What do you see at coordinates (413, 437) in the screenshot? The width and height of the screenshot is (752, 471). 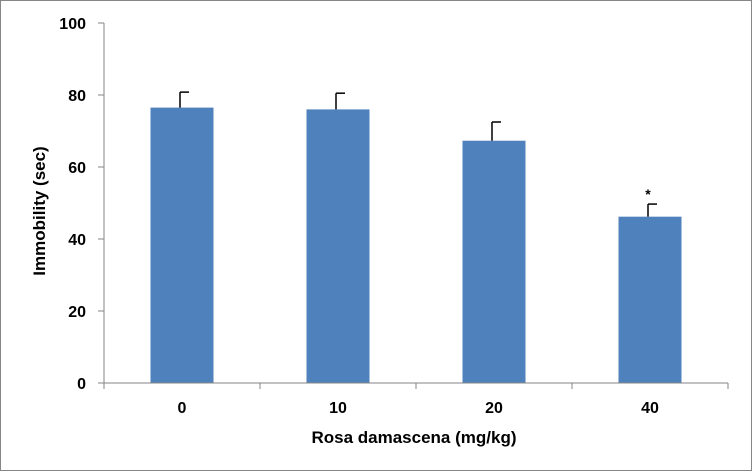 I see `x-axis-title: Rosa damascena (mg/kg)` at bounding box center [413, 437].